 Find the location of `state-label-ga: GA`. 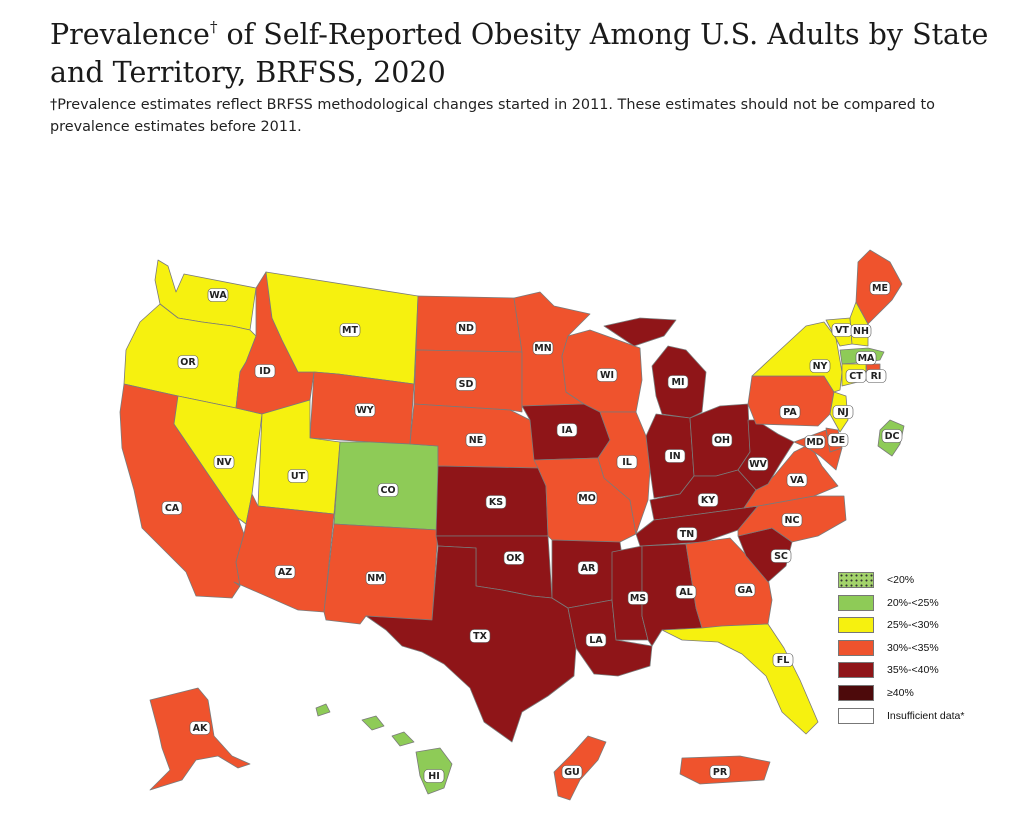

state-label-ga: GA is located at coordinates (745, 590).